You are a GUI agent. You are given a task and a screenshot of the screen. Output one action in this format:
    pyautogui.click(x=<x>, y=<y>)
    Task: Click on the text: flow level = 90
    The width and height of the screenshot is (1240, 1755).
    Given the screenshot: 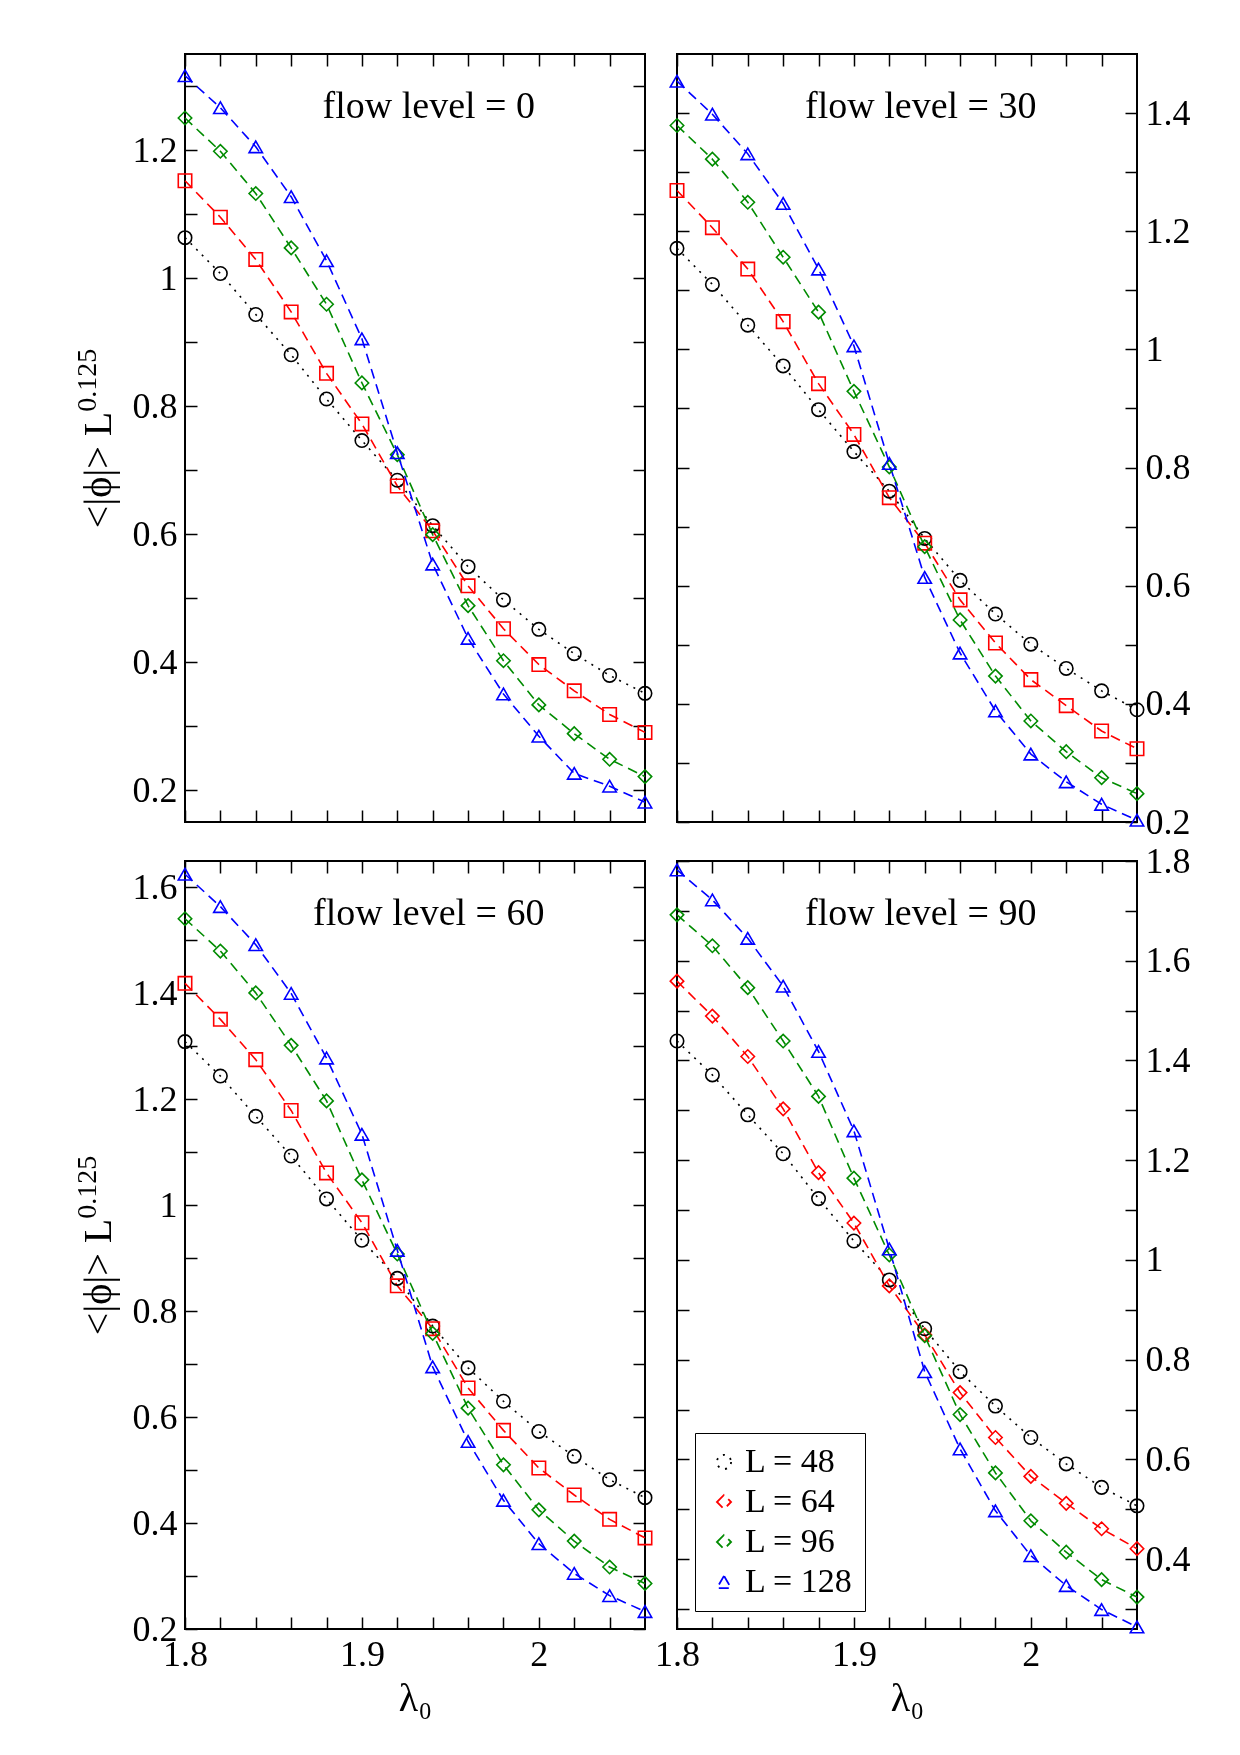 What is the action you would take?
    pyautogui.click(x=921, y=912)
    